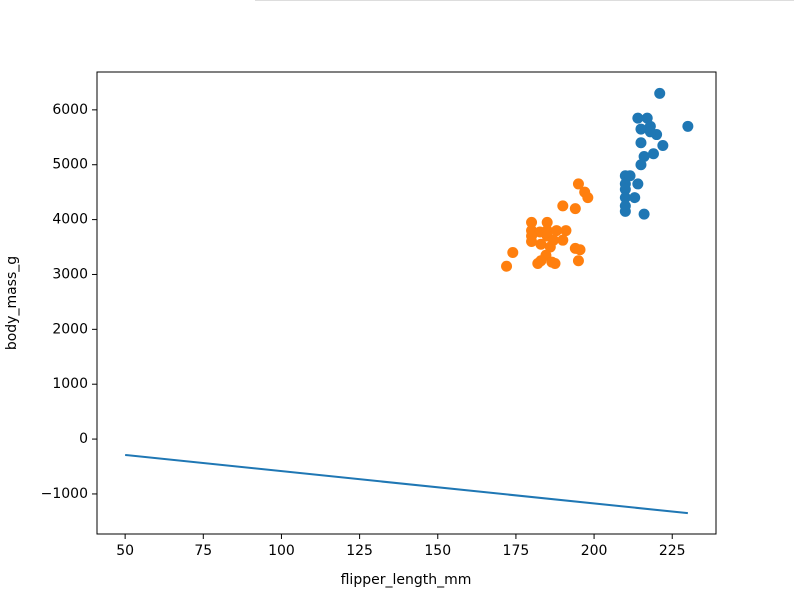 Image resolution: width=794 pixels, height=598 pixels. What do you see at coordinates (203, 551) in the screenshot?
I see `x-tick-label: 75` at bounding box center [203, 551].